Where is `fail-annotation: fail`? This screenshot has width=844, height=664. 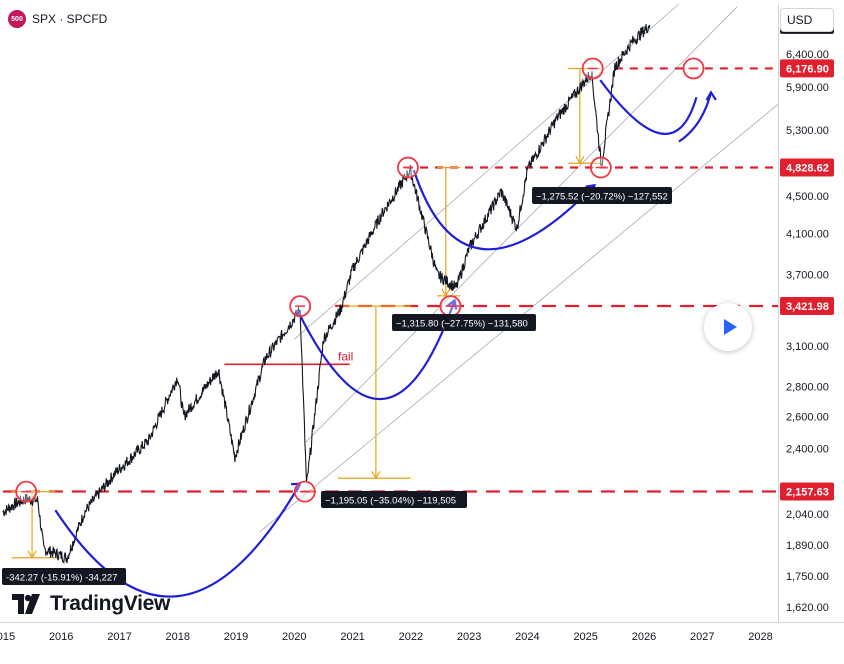 fail-annotation: fail is located at coordinates (345, 356).